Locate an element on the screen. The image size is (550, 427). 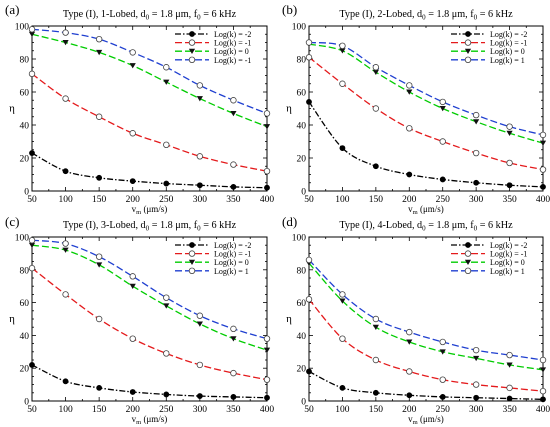
x-tick-label: 350 is located at coordinates (233, 200).